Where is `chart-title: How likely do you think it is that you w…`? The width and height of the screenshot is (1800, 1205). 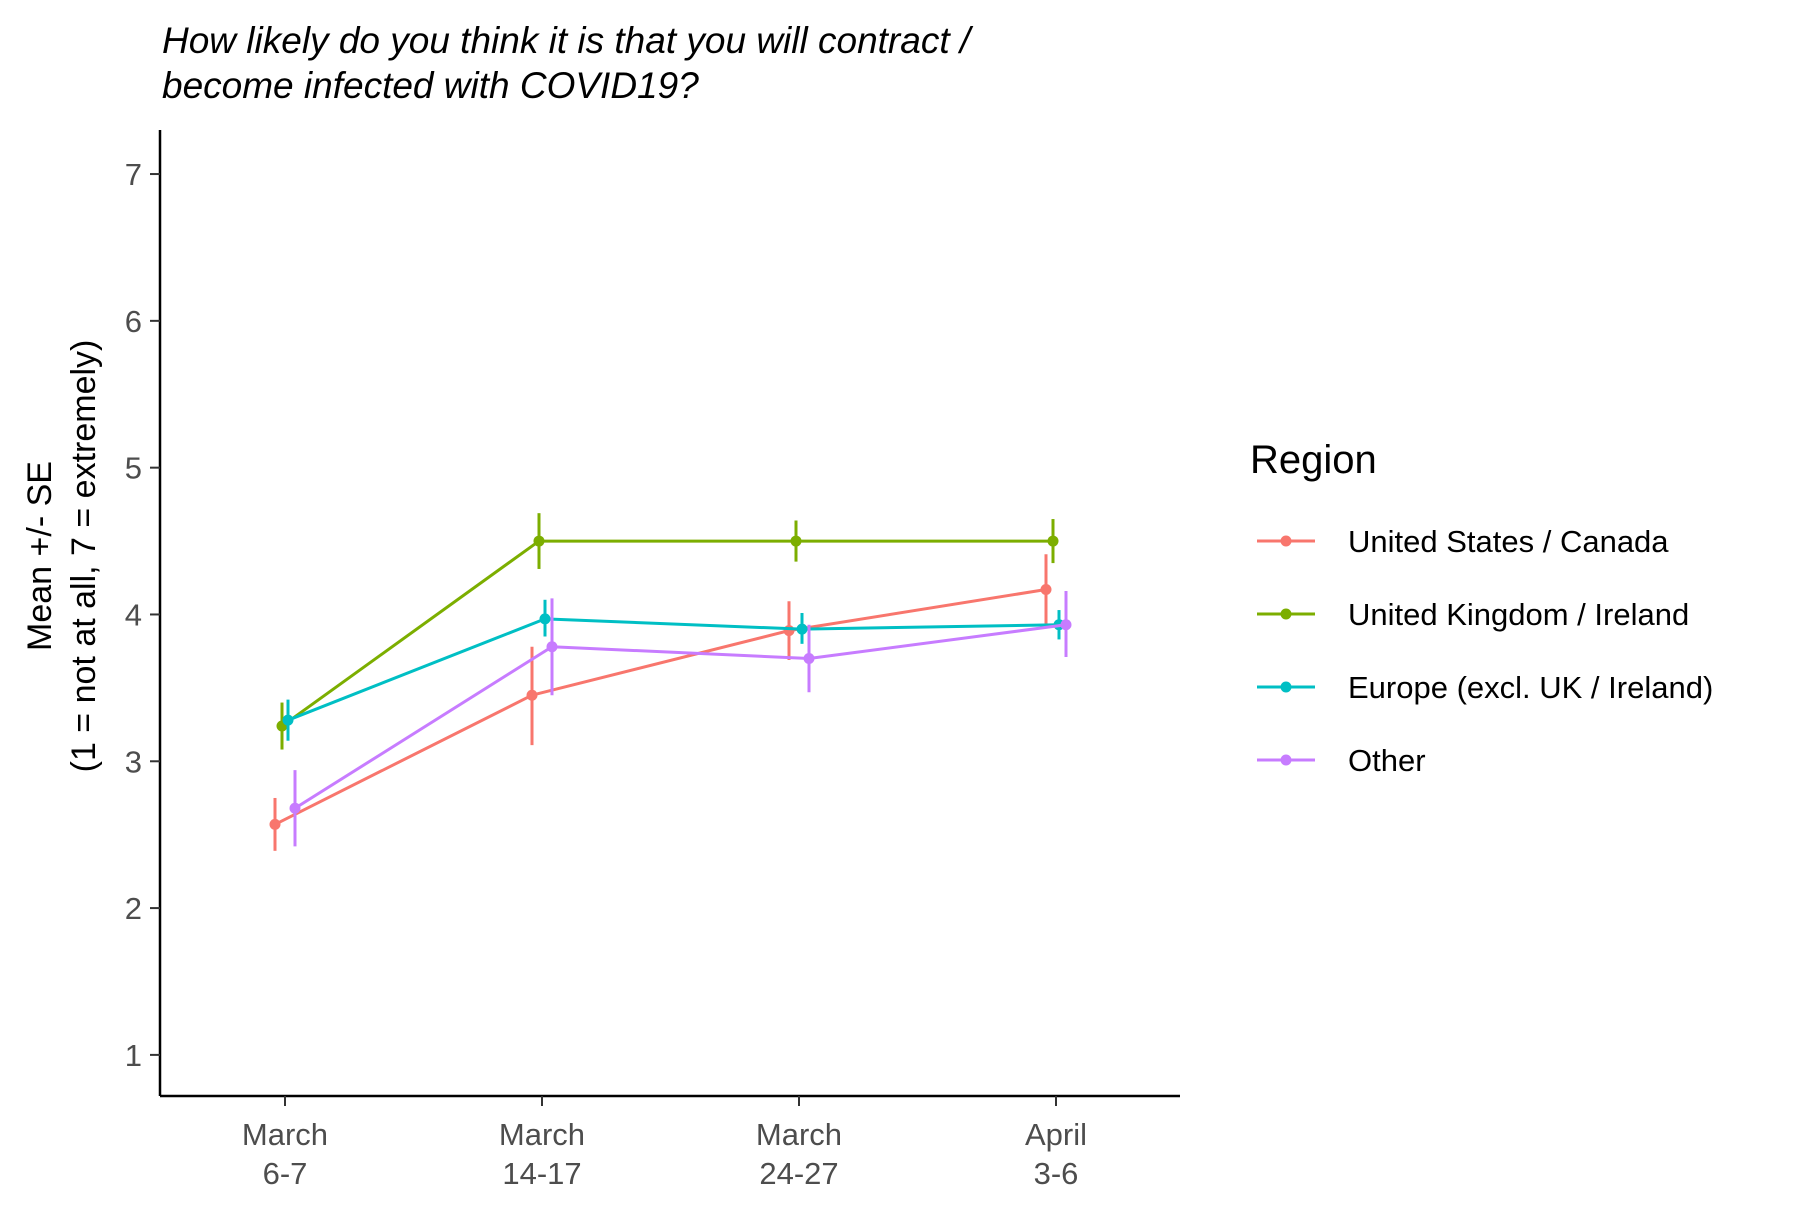
chart-title: How likely do you think it is that you w… is located at coordinates (568, 63).